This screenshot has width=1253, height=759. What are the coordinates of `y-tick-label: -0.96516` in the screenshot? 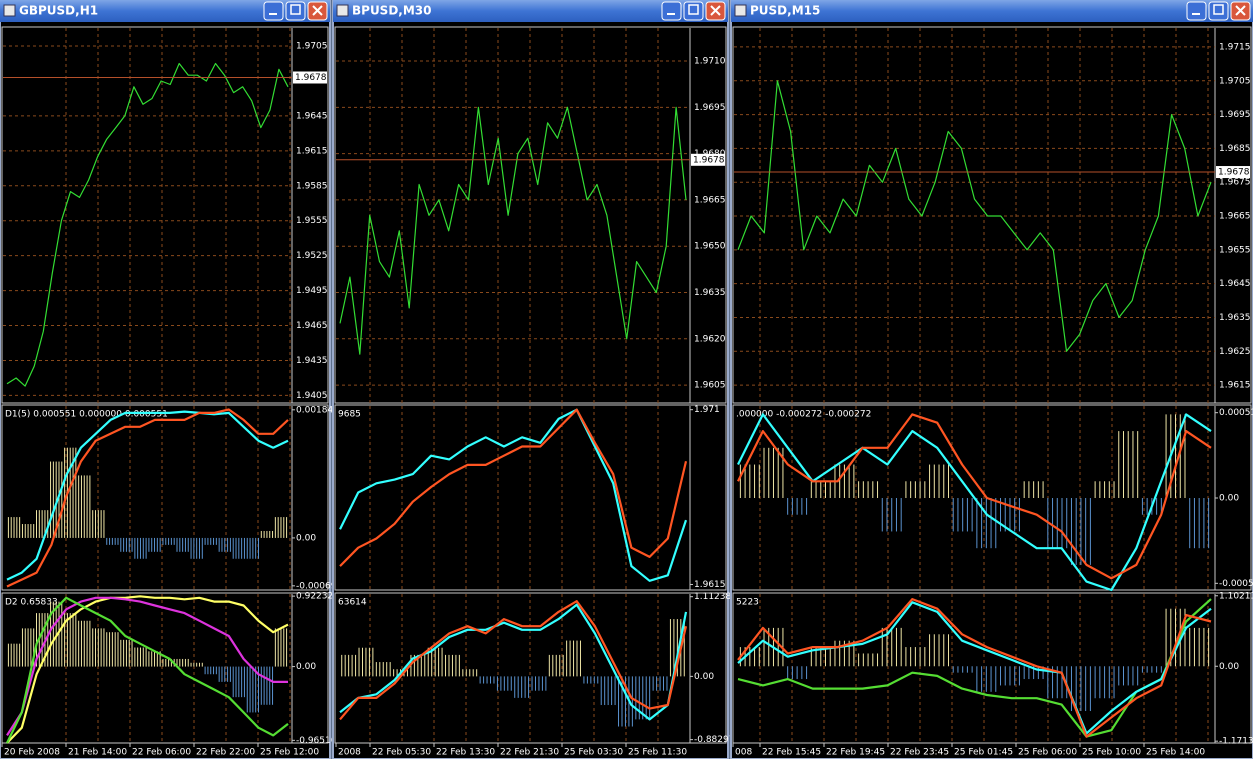 It's located at (316, 741).